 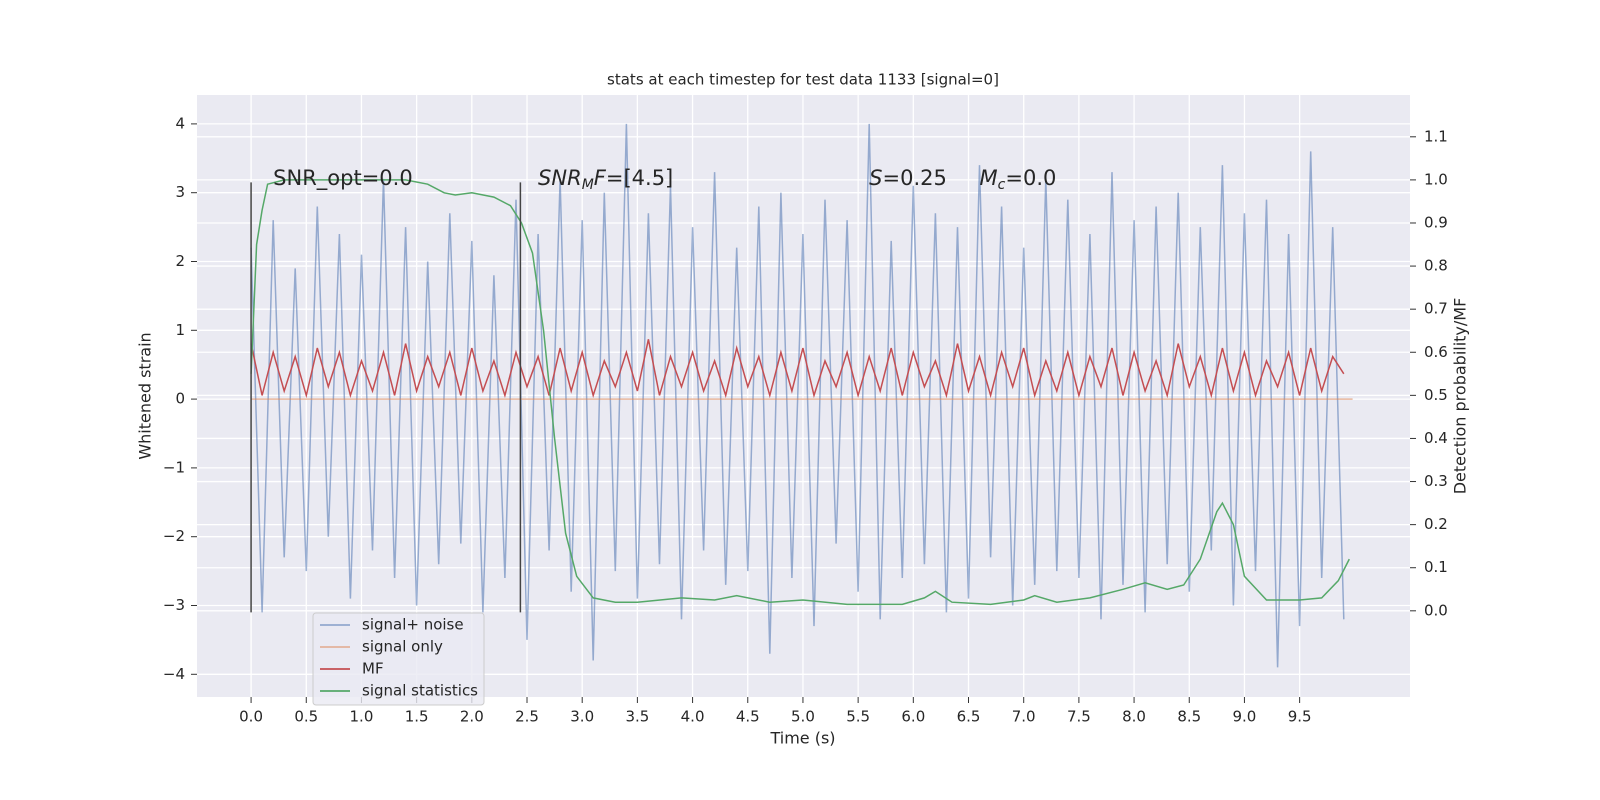 I want to click on x-tick-label: 4.5, so click(x=748, y=717).